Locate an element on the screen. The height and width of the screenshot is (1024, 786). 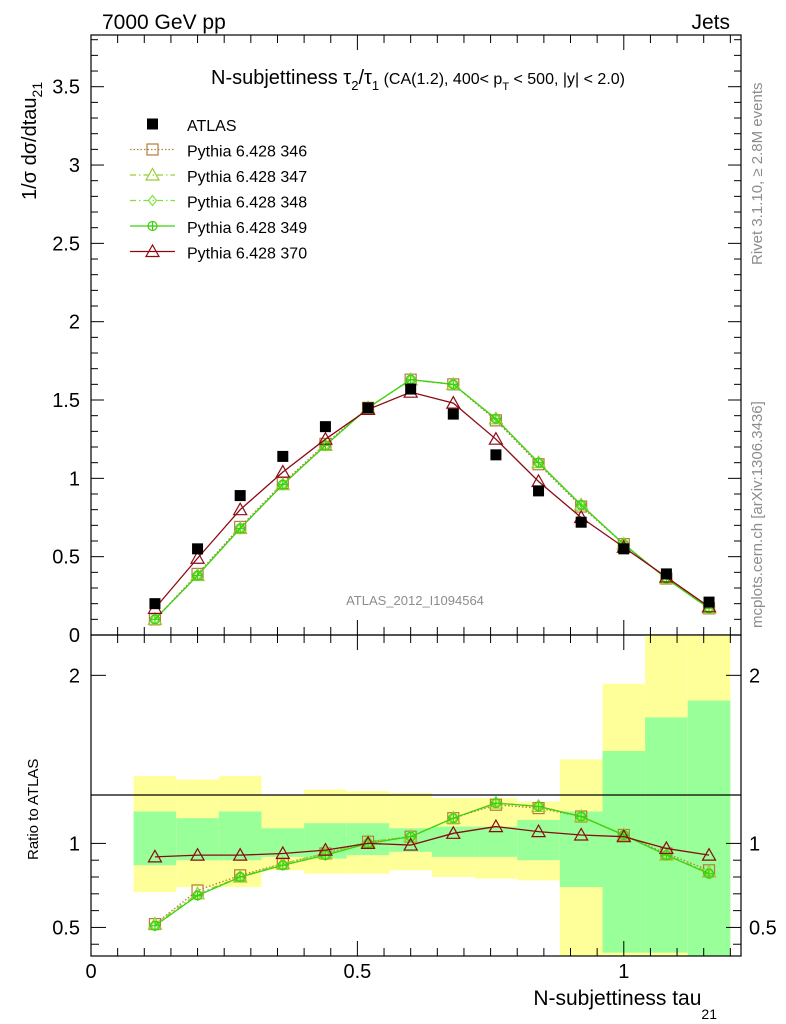
ratio-y-tick-label-right: 0.5 is located at coordinates (763, 928).